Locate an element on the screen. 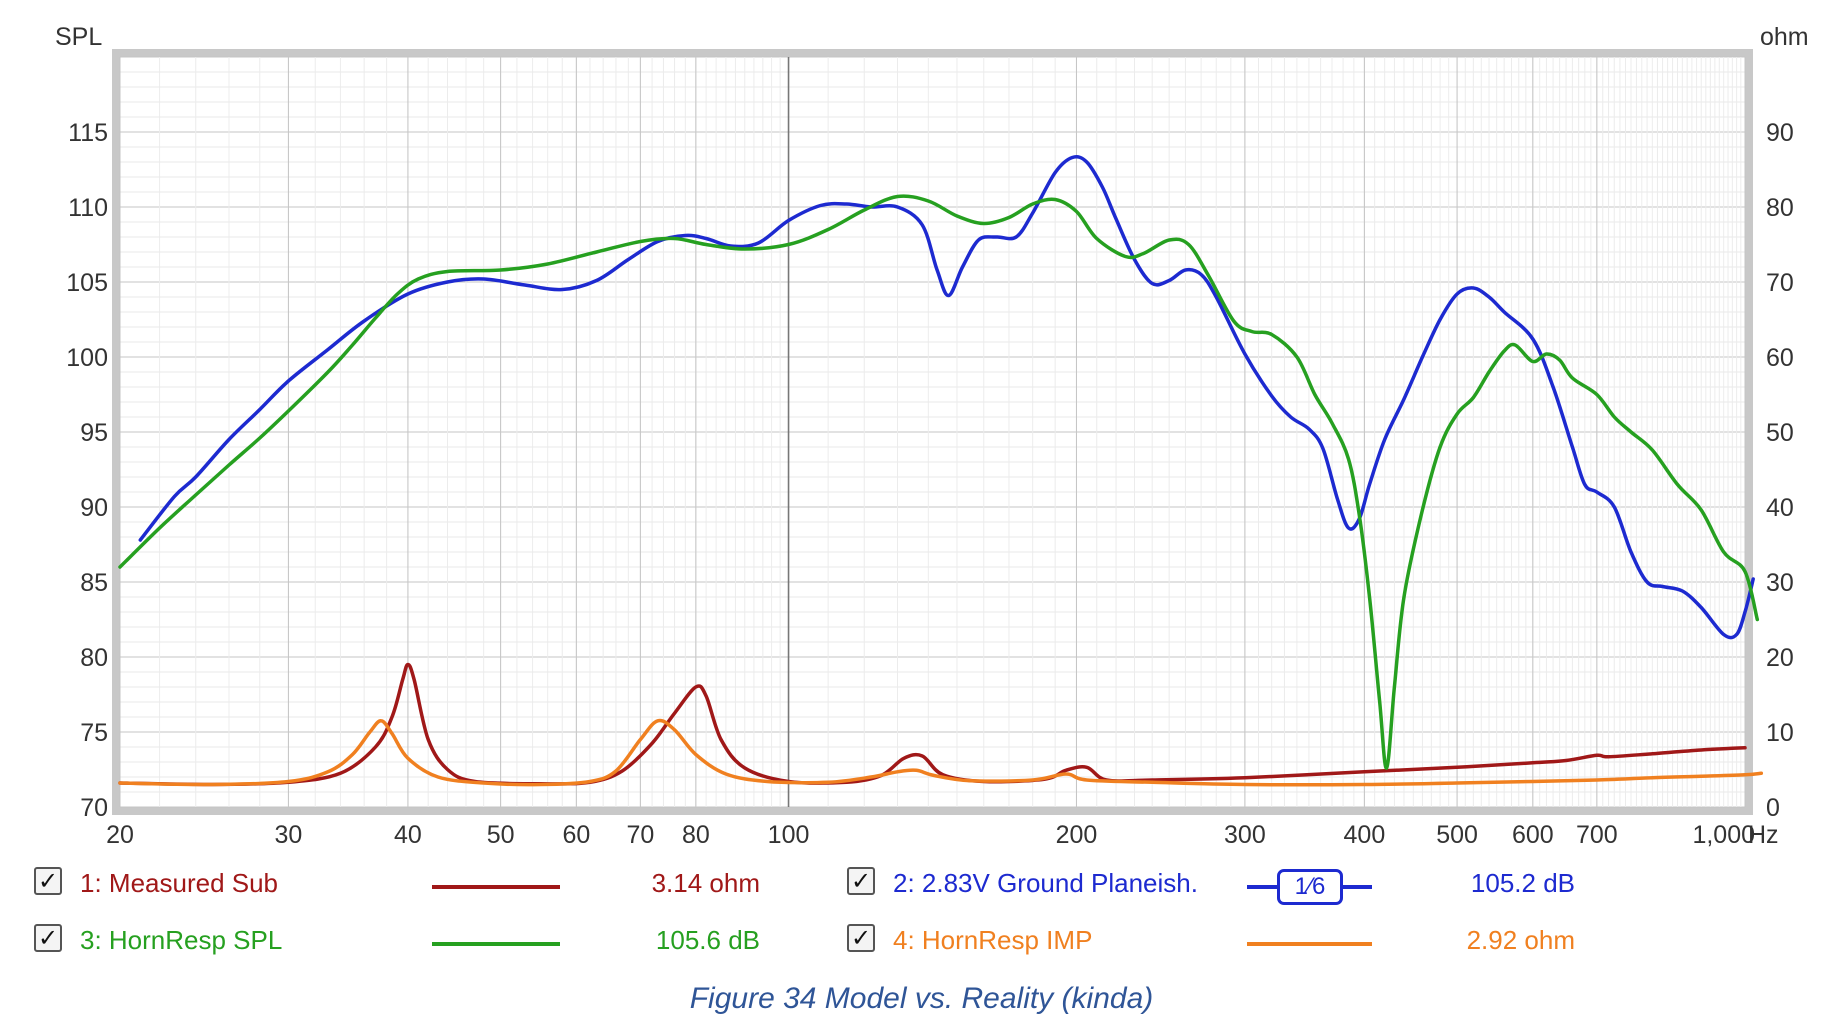  x-tick-label: 100 is located at coordinates (789, 835).